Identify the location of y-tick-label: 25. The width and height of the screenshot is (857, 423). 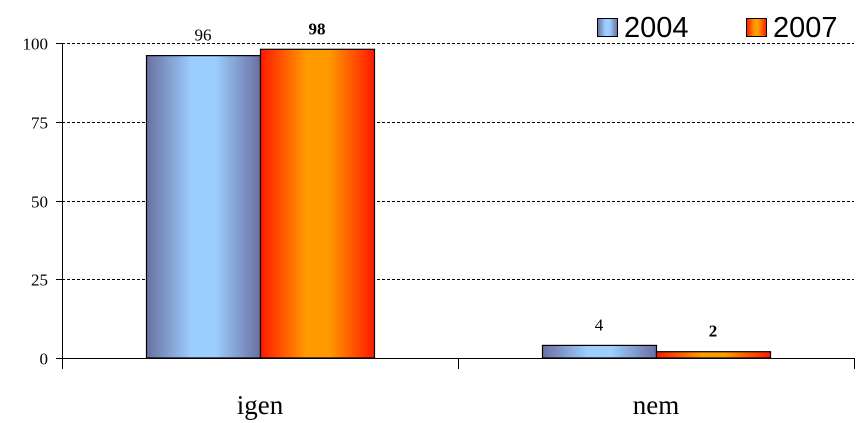
(39, 280).